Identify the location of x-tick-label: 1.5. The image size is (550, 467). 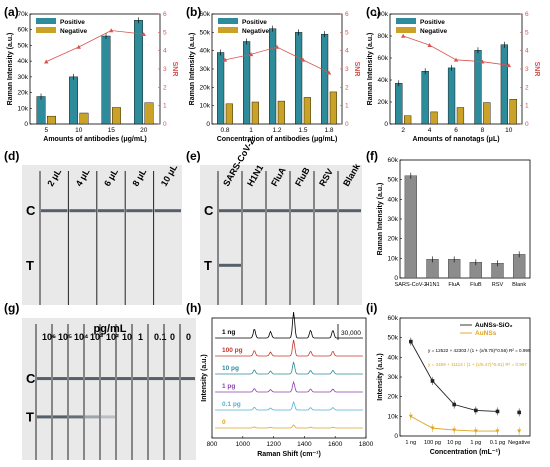
(302, 130).